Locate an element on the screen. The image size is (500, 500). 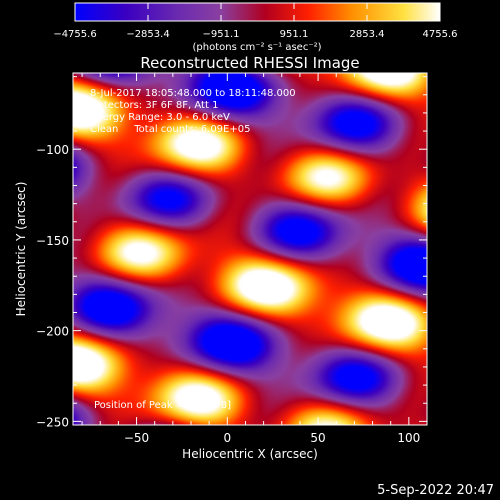
chart-title: Reconstructed RHESSI Image is located at coordinates (249, 63).